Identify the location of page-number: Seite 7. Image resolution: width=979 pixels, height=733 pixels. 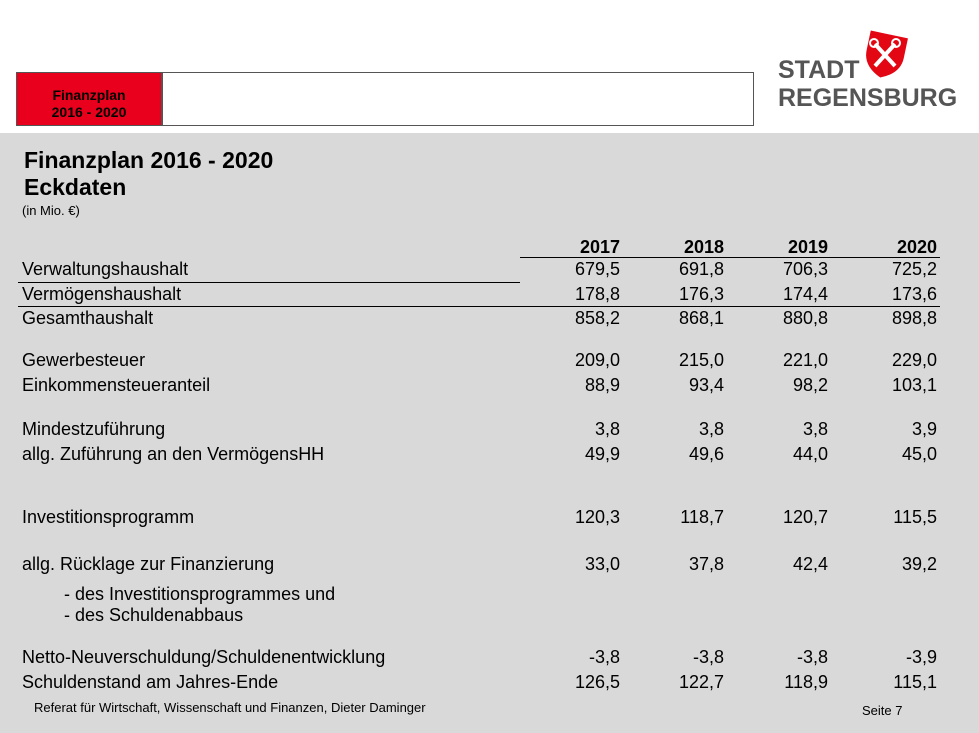
(882, 710).